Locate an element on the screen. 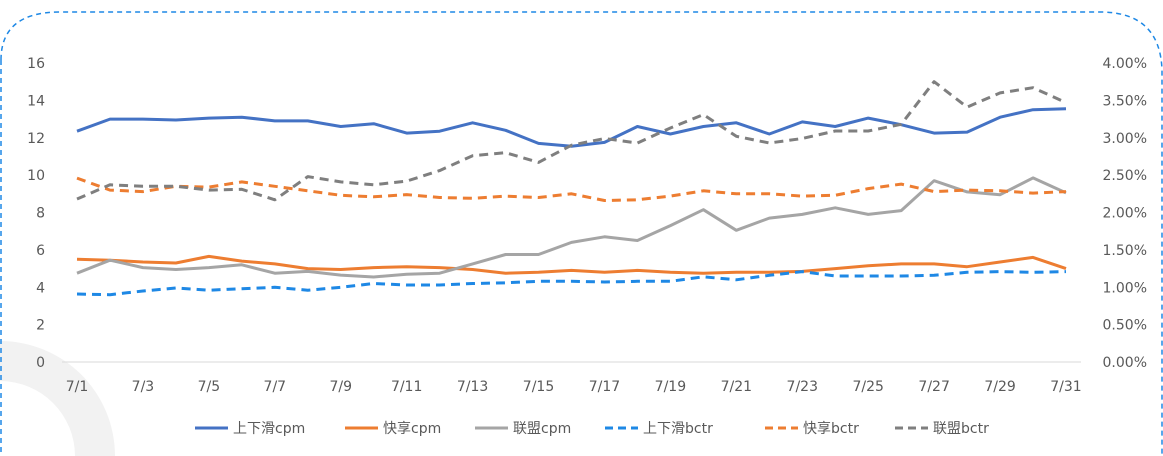 The height and width of the screenshot is (456, 1163). x-tick-label: 7/15 is located at coordinates (538, 387).